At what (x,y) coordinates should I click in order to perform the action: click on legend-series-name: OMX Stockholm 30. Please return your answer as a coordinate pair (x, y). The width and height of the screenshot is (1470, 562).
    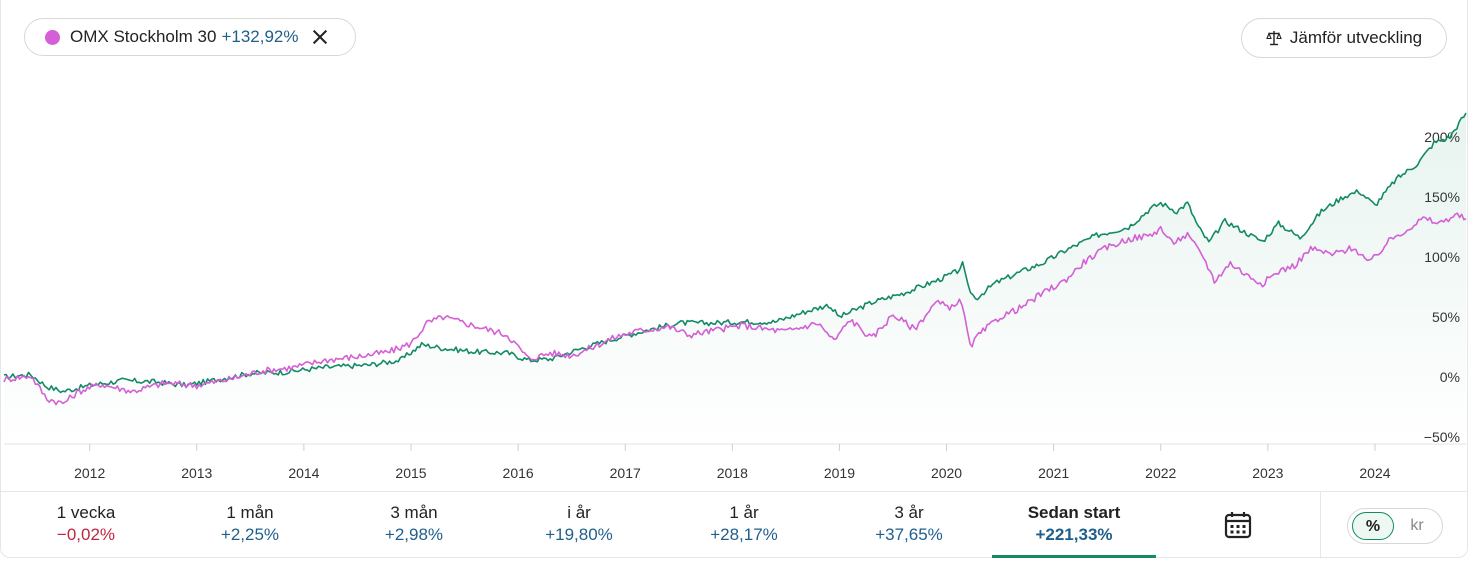
    Looking at the image, I should click on (143, 36).